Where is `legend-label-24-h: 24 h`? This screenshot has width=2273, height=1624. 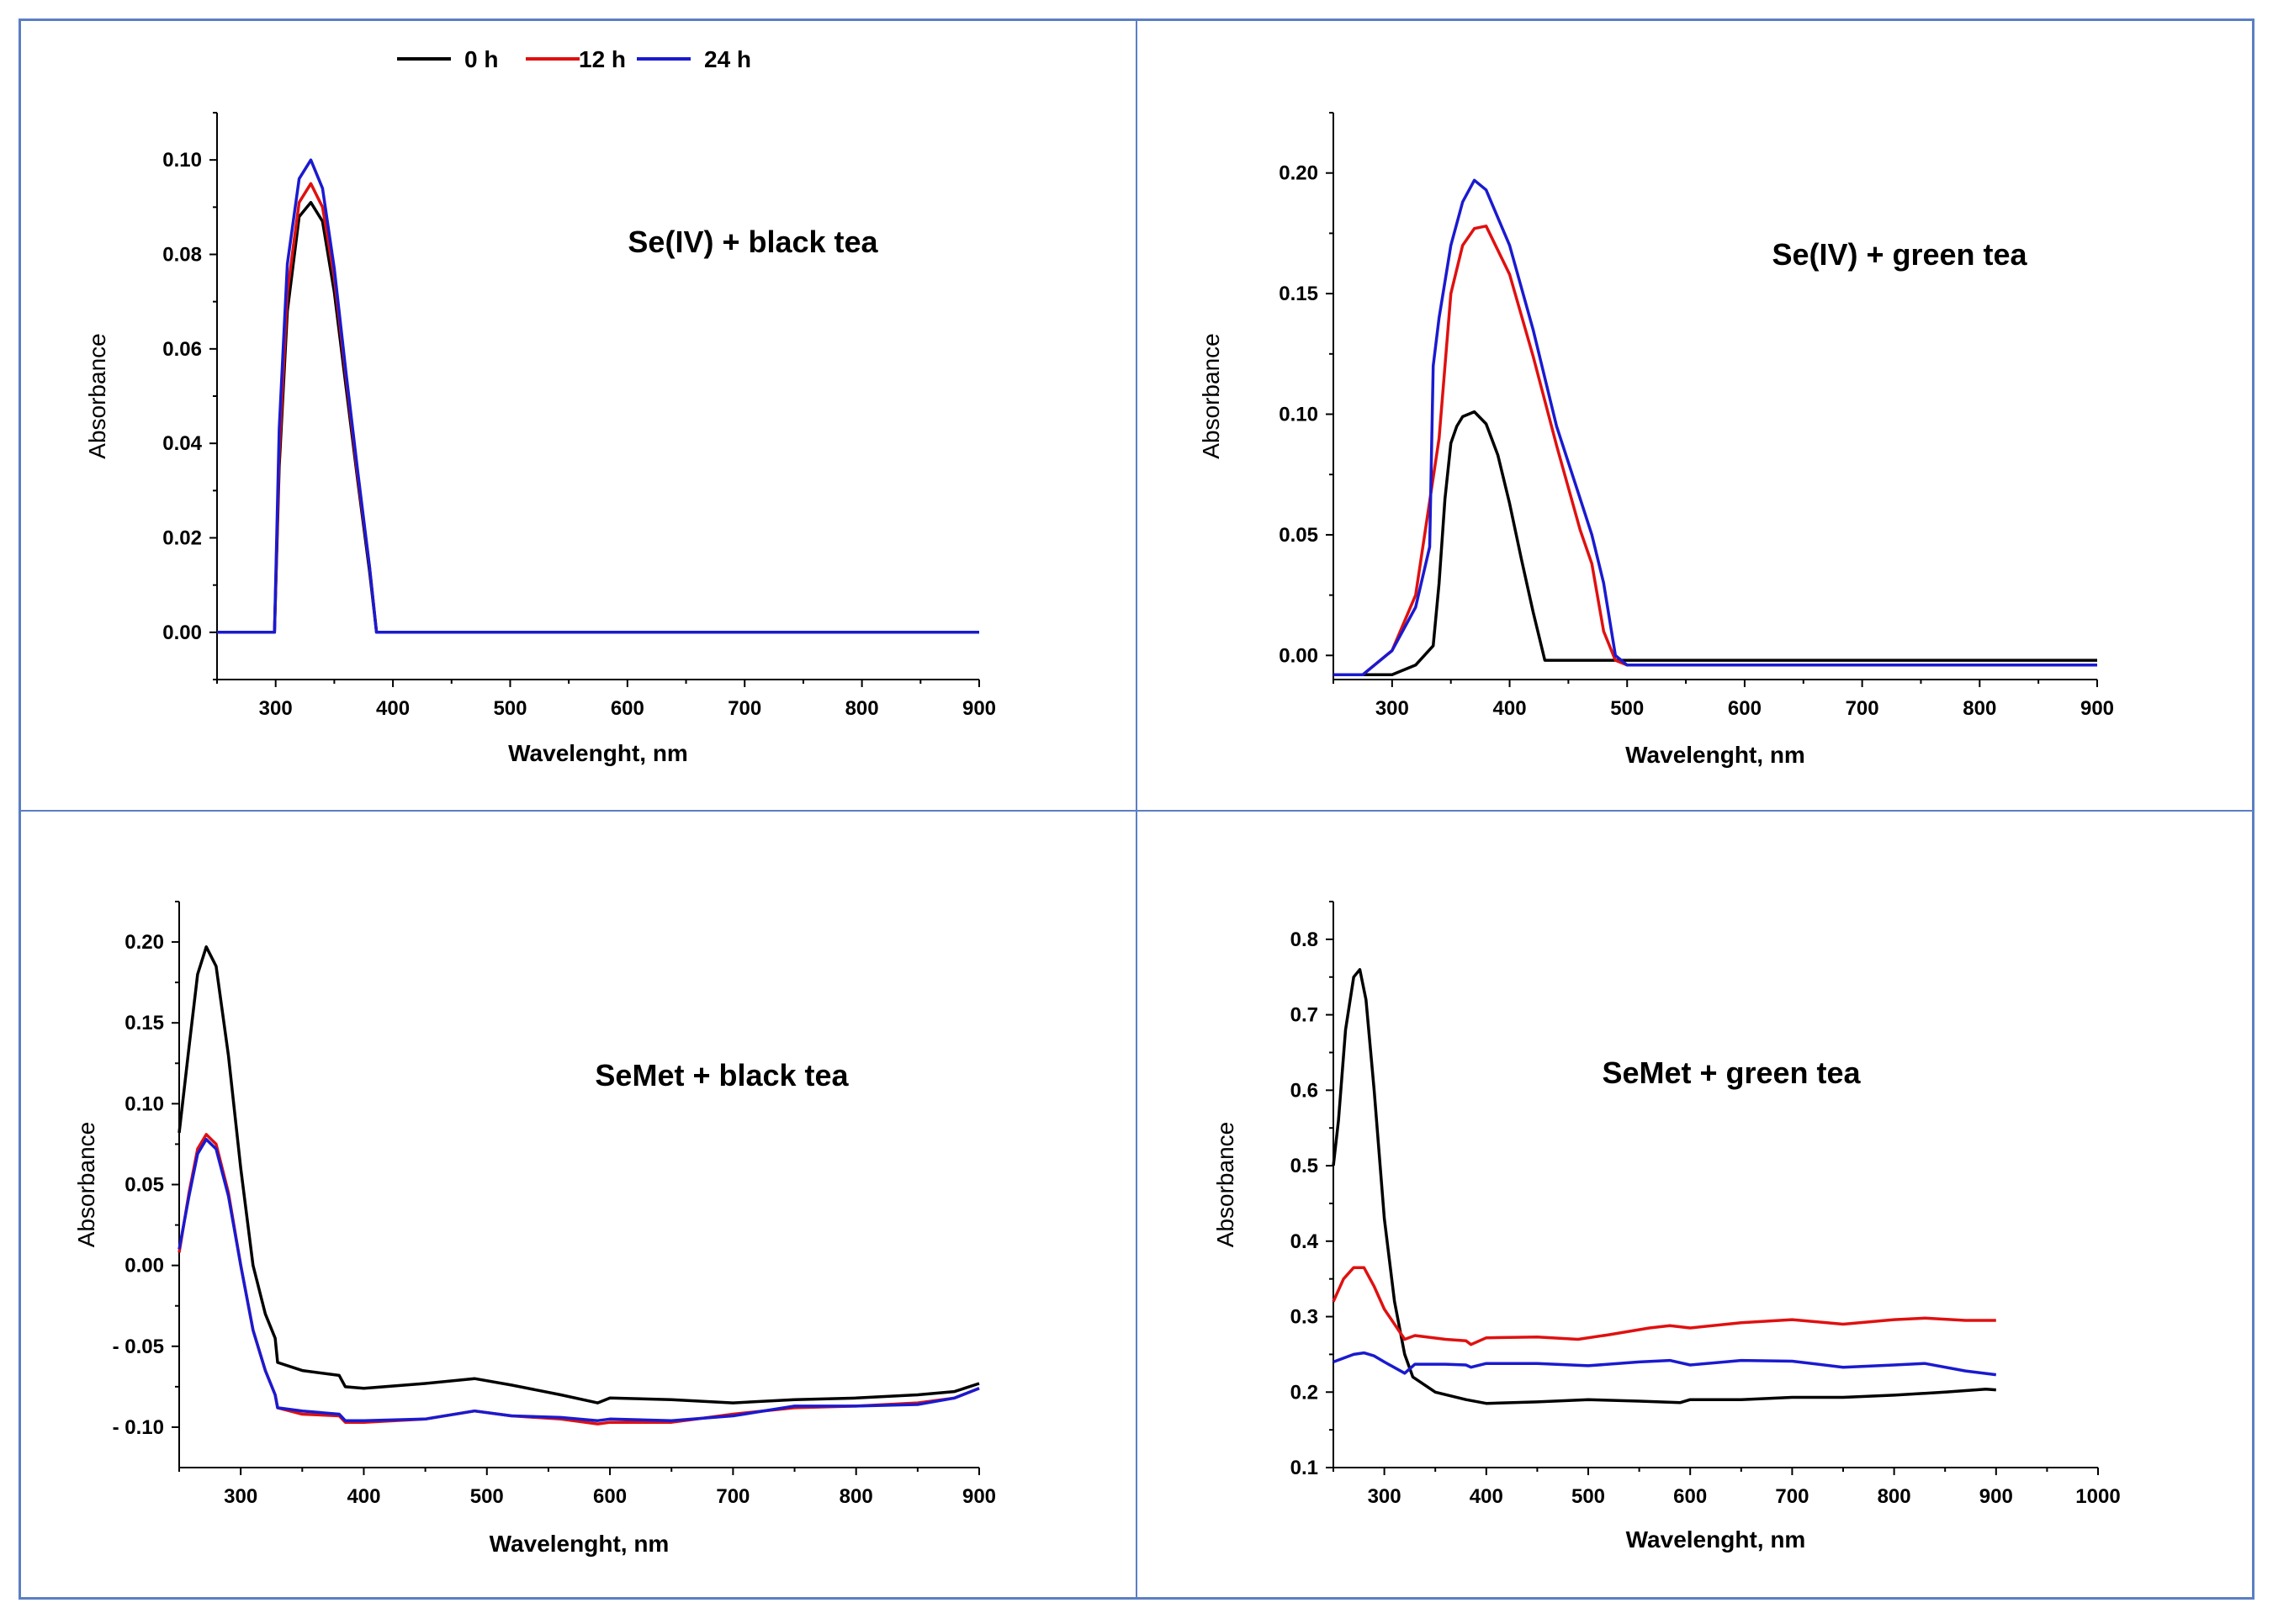
legend-label-24-h: 24 h is located at coordinates (728, 59).